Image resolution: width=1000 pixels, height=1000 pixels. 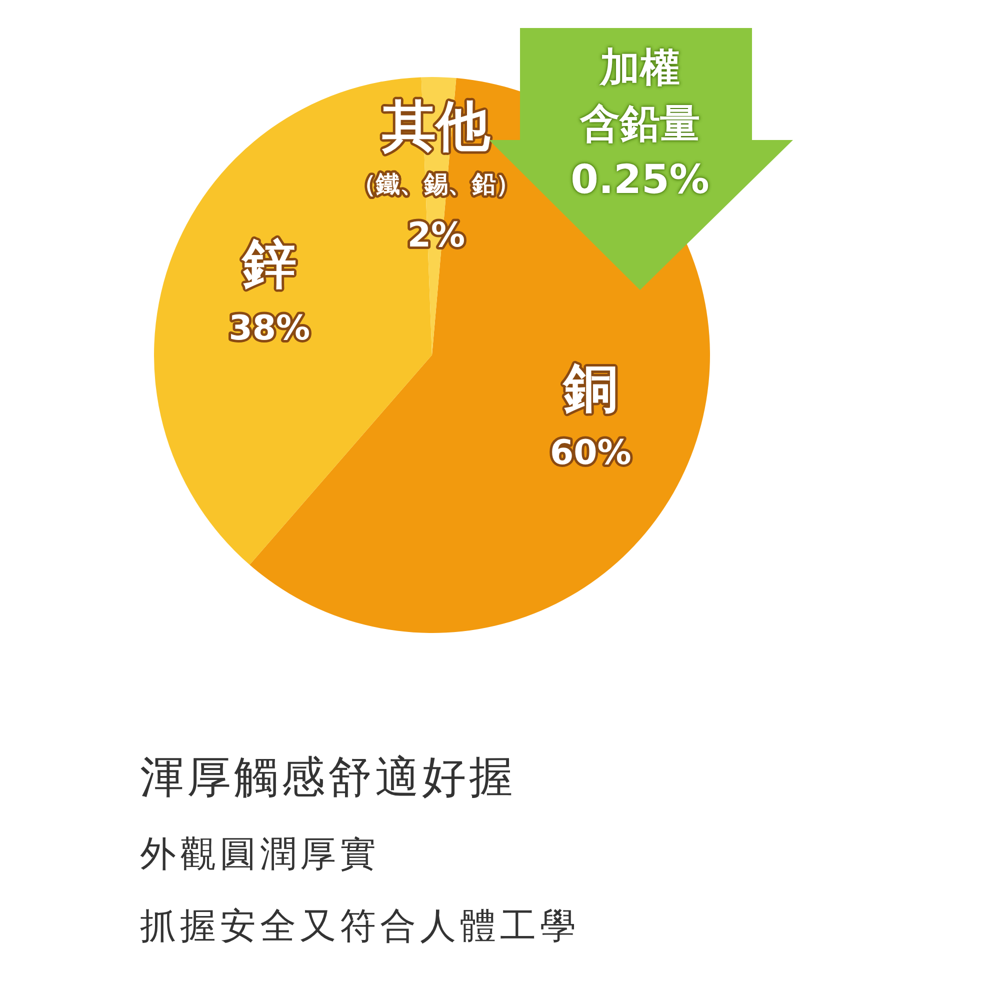 What do you see at coordinates (640, 180) in the screenshot?
I see `text: 0.25%` at bounding box center [640, 180].